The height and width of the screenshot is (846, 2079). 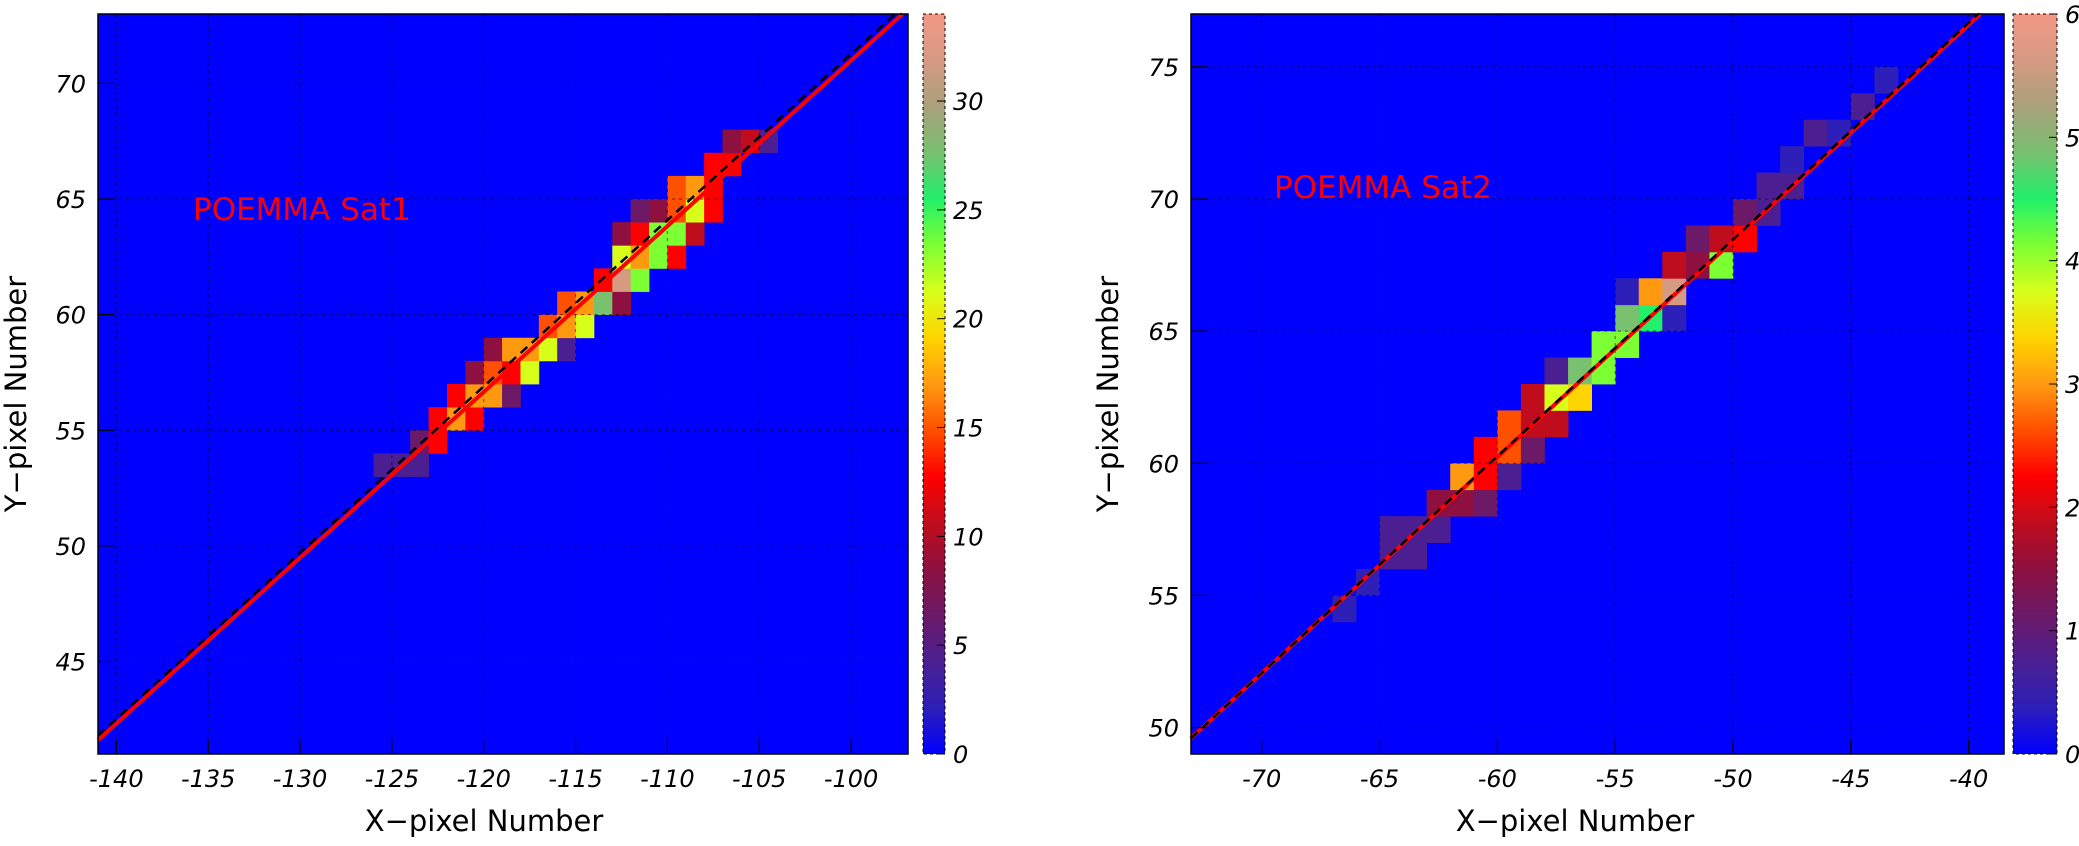 What do you see at coordinates (1968, 779) in the screenshot?
I see `sat2-x-tick-label-6: -40` at bounding box center [1968, 779].